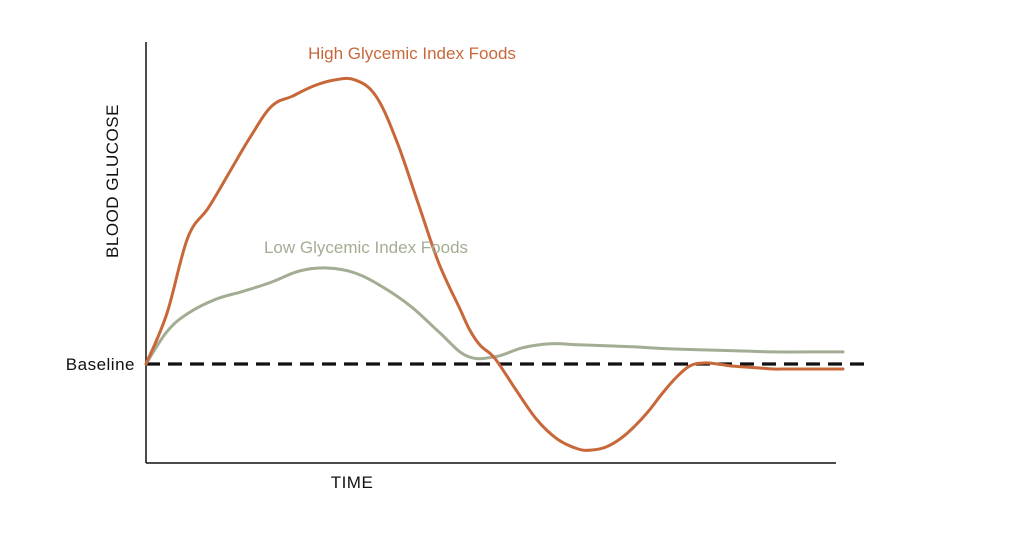  Describe the element at coordinates (412, 53) in the screenshot. I see `series-label-high-glycemic: High Glycemic Index Foods` at that location.